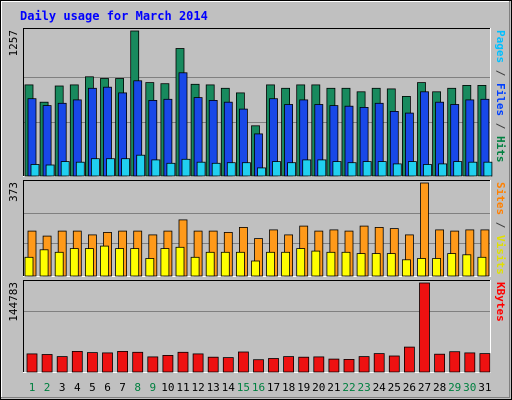 Image resolution: width=512 pixels, height=400 pixels. What do you see at coordinates (500, 255) in the screenshot?
I see `legend-entry: Visits` at bounding box center [500, 255].